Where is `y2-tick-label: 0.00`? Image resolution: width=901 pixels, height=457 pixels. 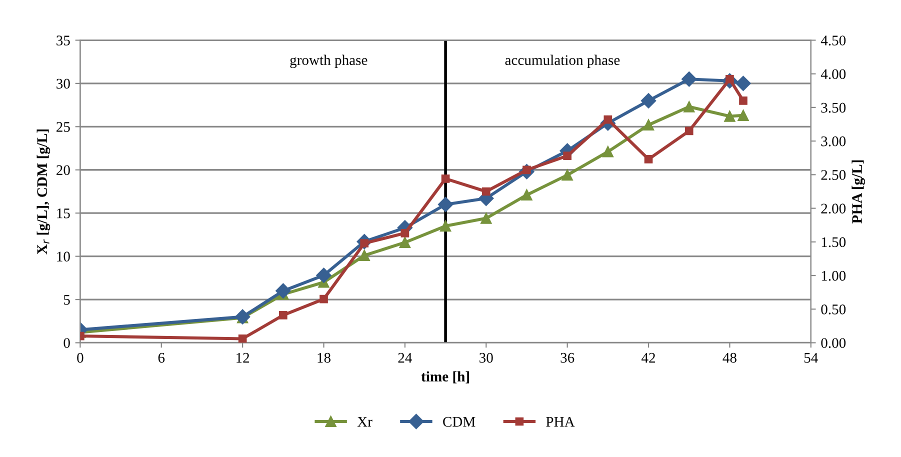
y2-tick-label: 0.00 is located at coordinates (833, 343).